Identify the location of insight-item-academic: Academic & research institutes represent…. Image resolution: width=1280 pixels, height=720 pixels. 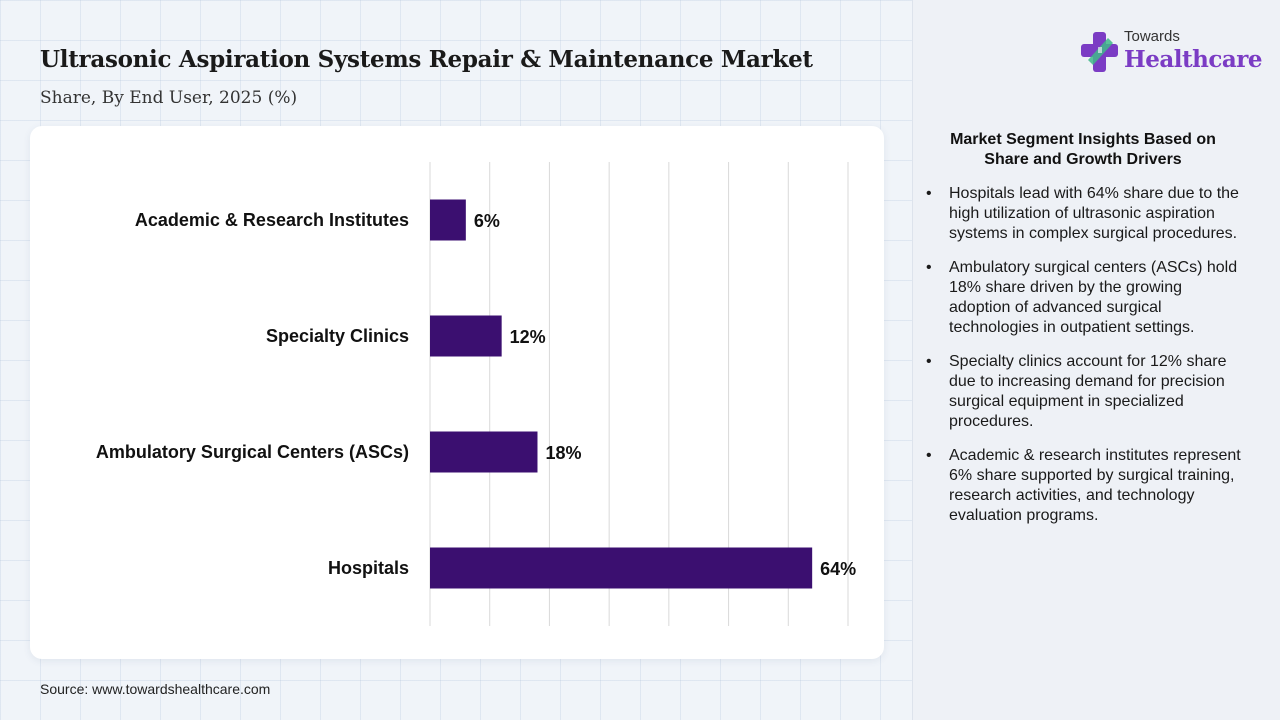
(1086, 486).